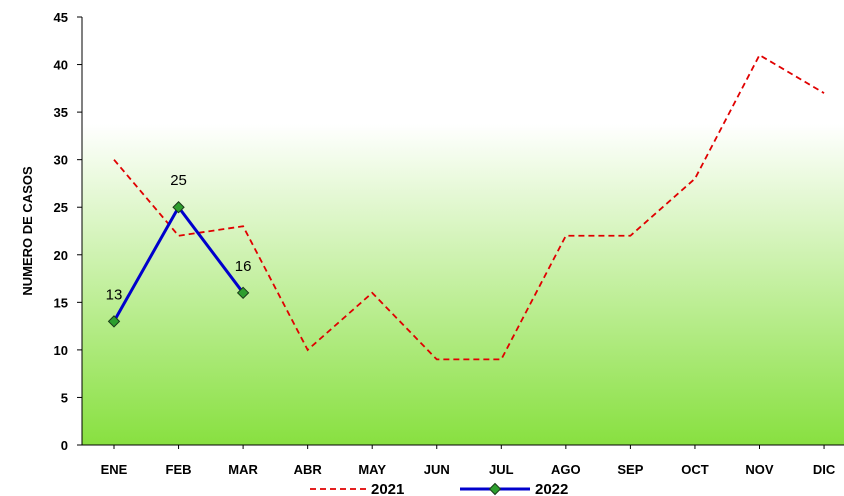  What do you see at coordinates (243, 469) in the screenshot?
I see `x-tick-label: MAR` at bounding box center [243, 469].